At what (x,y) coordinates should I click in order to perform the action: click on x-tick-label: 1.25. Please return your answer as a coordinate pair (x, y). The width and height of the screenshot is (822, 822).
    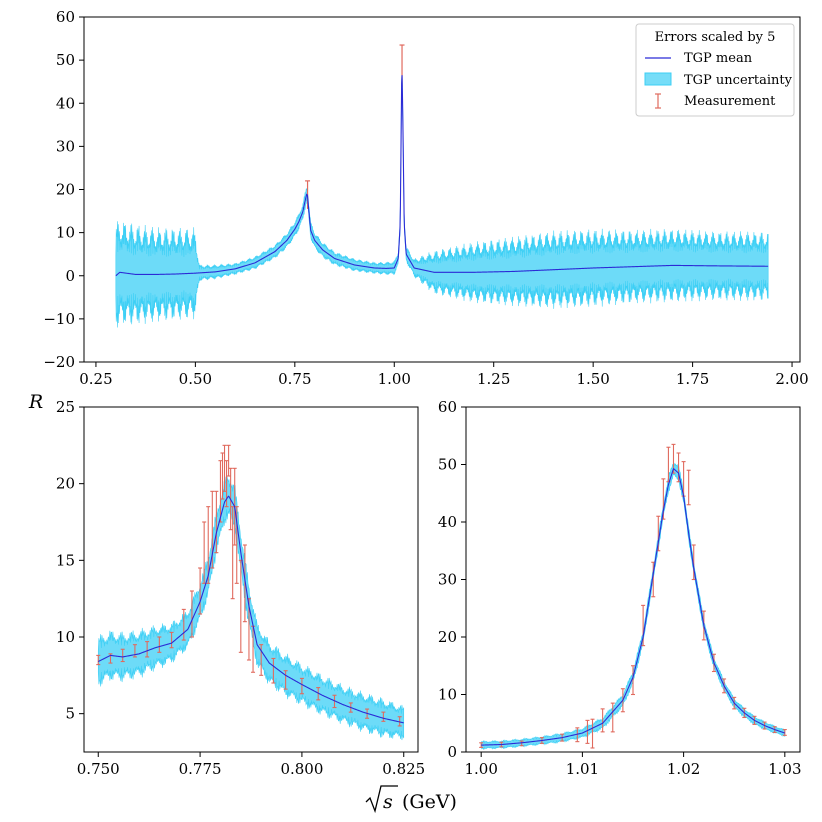
    Looking at the image, I should click on (493, 379).